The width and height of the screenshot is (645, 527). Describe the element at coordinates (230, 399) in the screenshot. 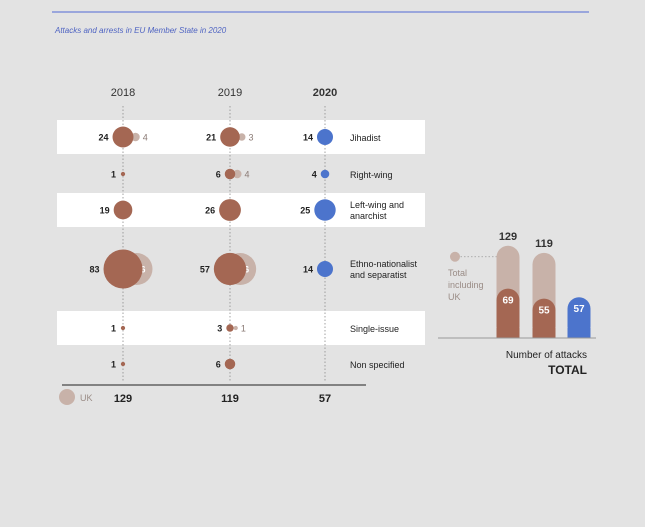

I see `total-label: 119` at that location.